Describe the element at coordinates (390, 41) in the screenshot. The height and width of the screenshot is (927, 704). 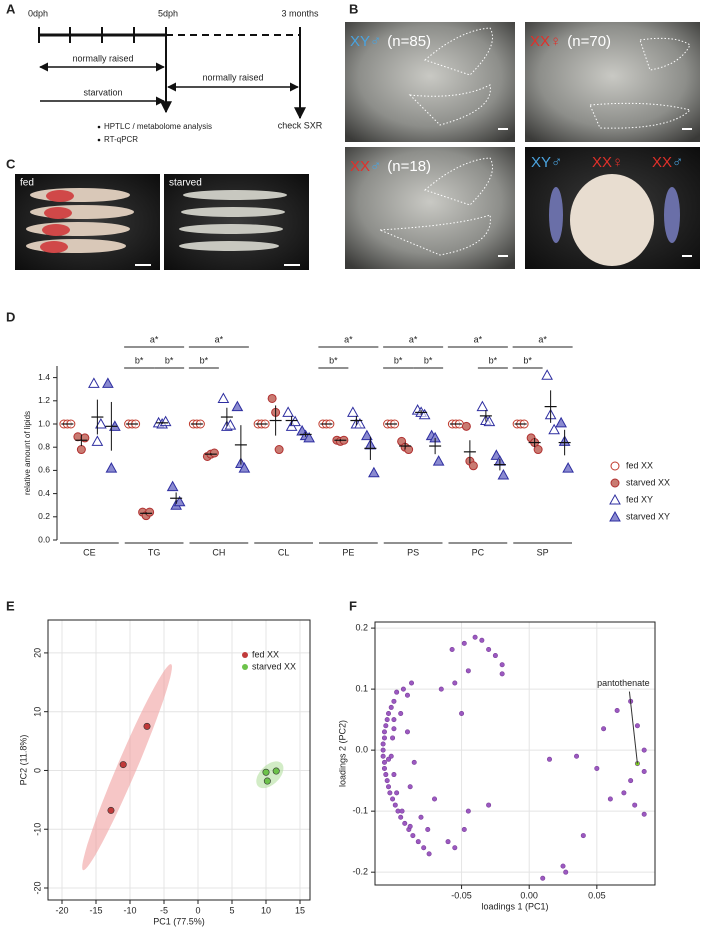
I see `photo-label: XY♂ (n=85)` at that location.